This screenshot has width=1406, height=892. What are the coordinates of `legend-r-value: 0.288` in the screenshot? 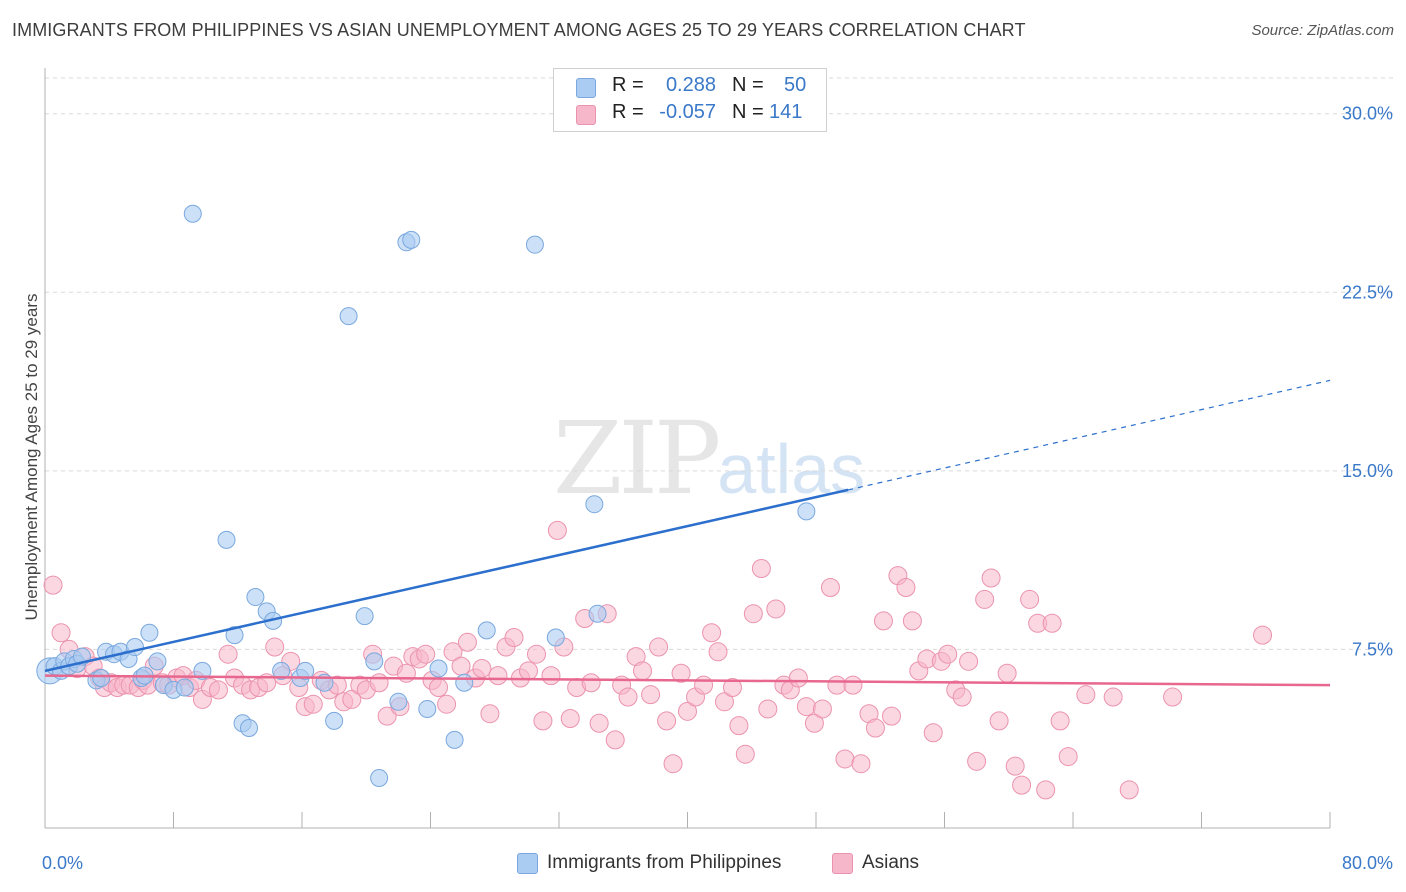 It's located at (690, 85).